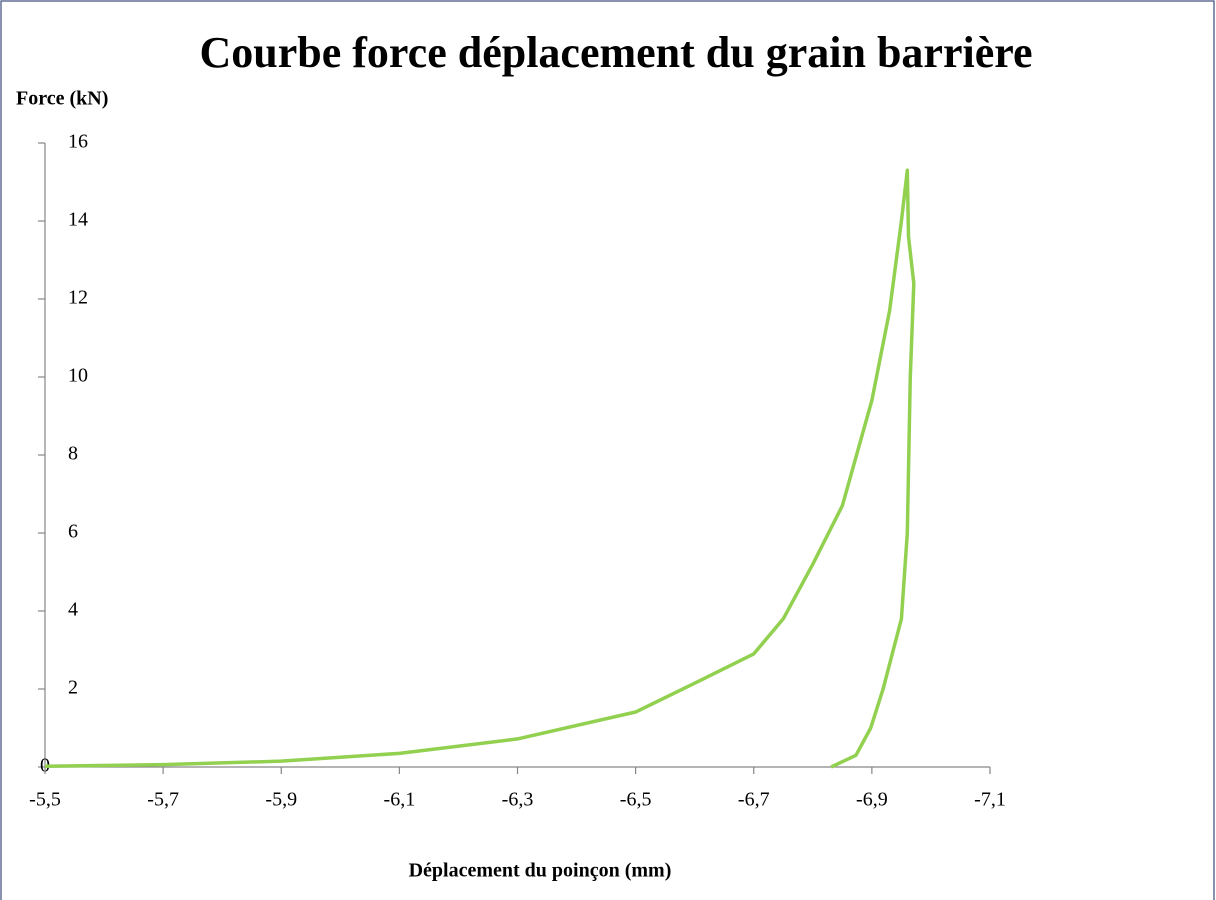 This screenshot has width=1216, height=900. I want to click on x-tick-label: -6,3, so click(518, 800).